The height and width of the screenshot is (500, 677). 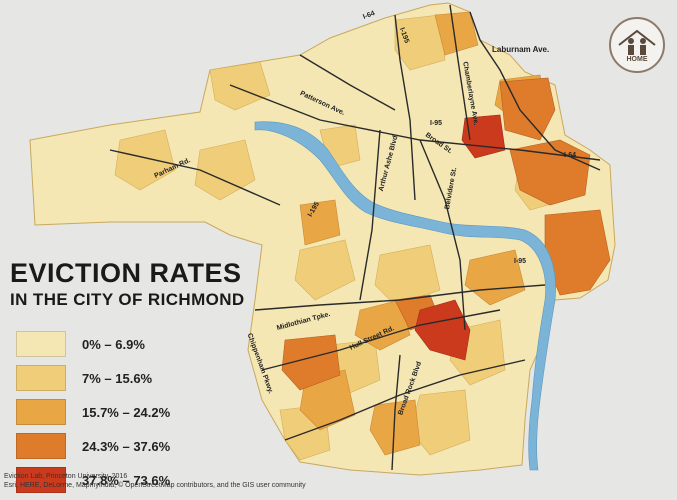 I want to click on road-label-i95-south: I-95, so click(x=520, y=261).